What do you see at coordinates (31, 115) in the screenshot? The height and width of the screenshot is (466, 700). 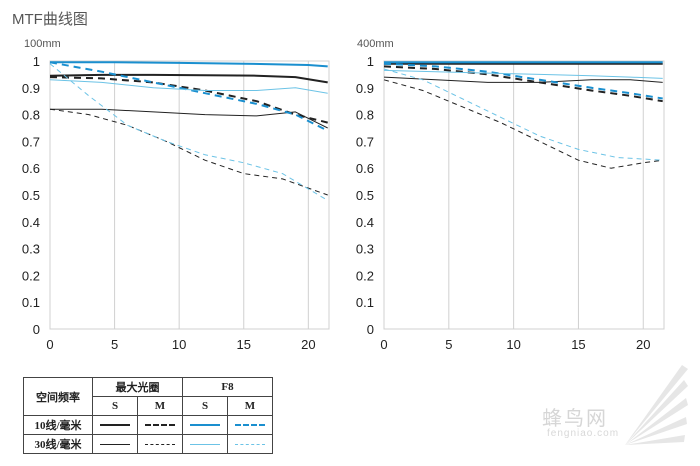 I see `y-tick-label-0-8: 0.8` at bounding box center [31, 115].